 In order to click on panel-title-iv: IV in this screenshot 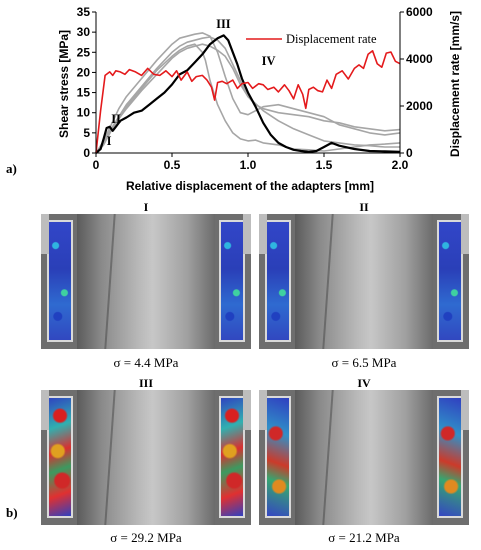, I will do `click(364, 383)`.